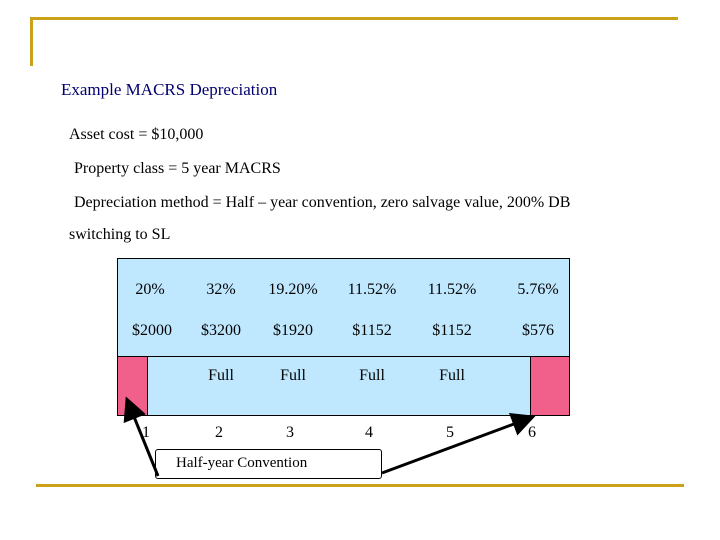 The image size is (720, 540). Describe the element at coordinates (221, 289) in the screenshot. I see `rate-cell: 32%` at that location.